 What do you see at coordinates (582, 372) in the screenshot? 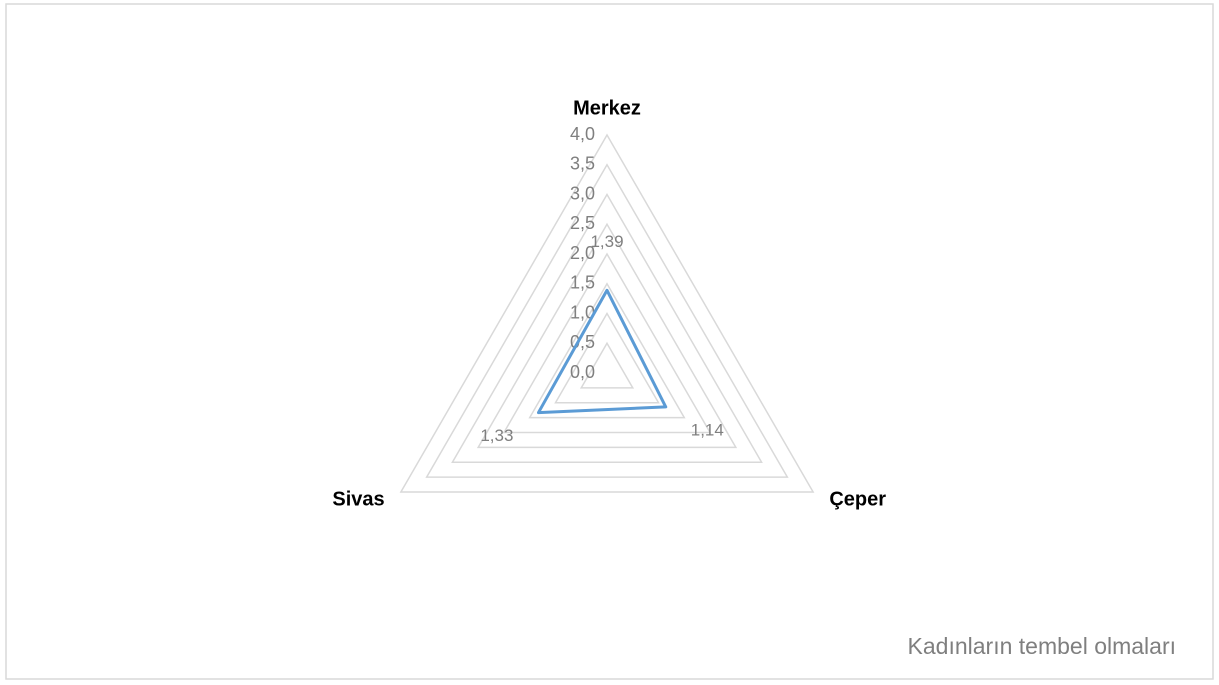
I see `tick-label: 0,0` at bounding box center [582, 372].